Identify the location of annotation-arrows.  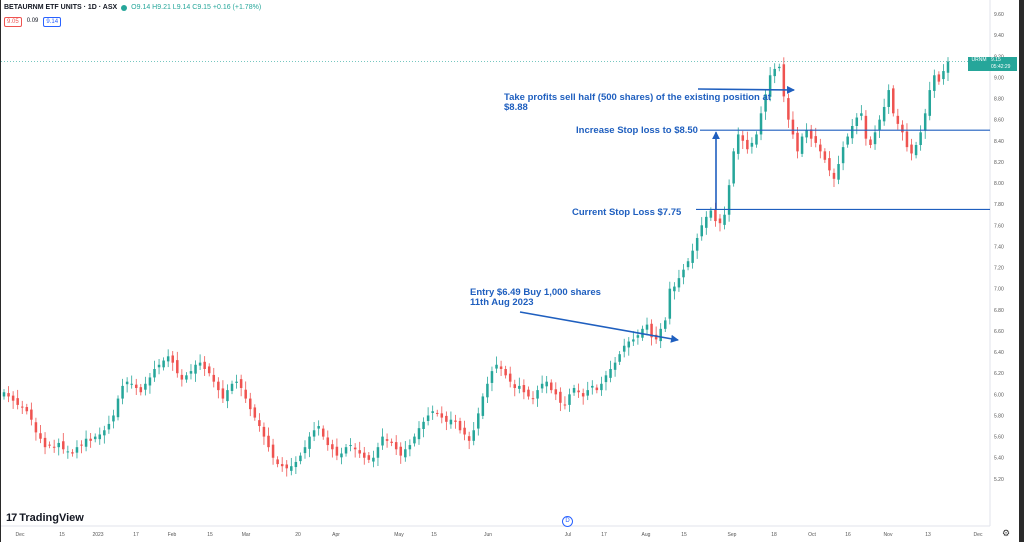
(657, 214).